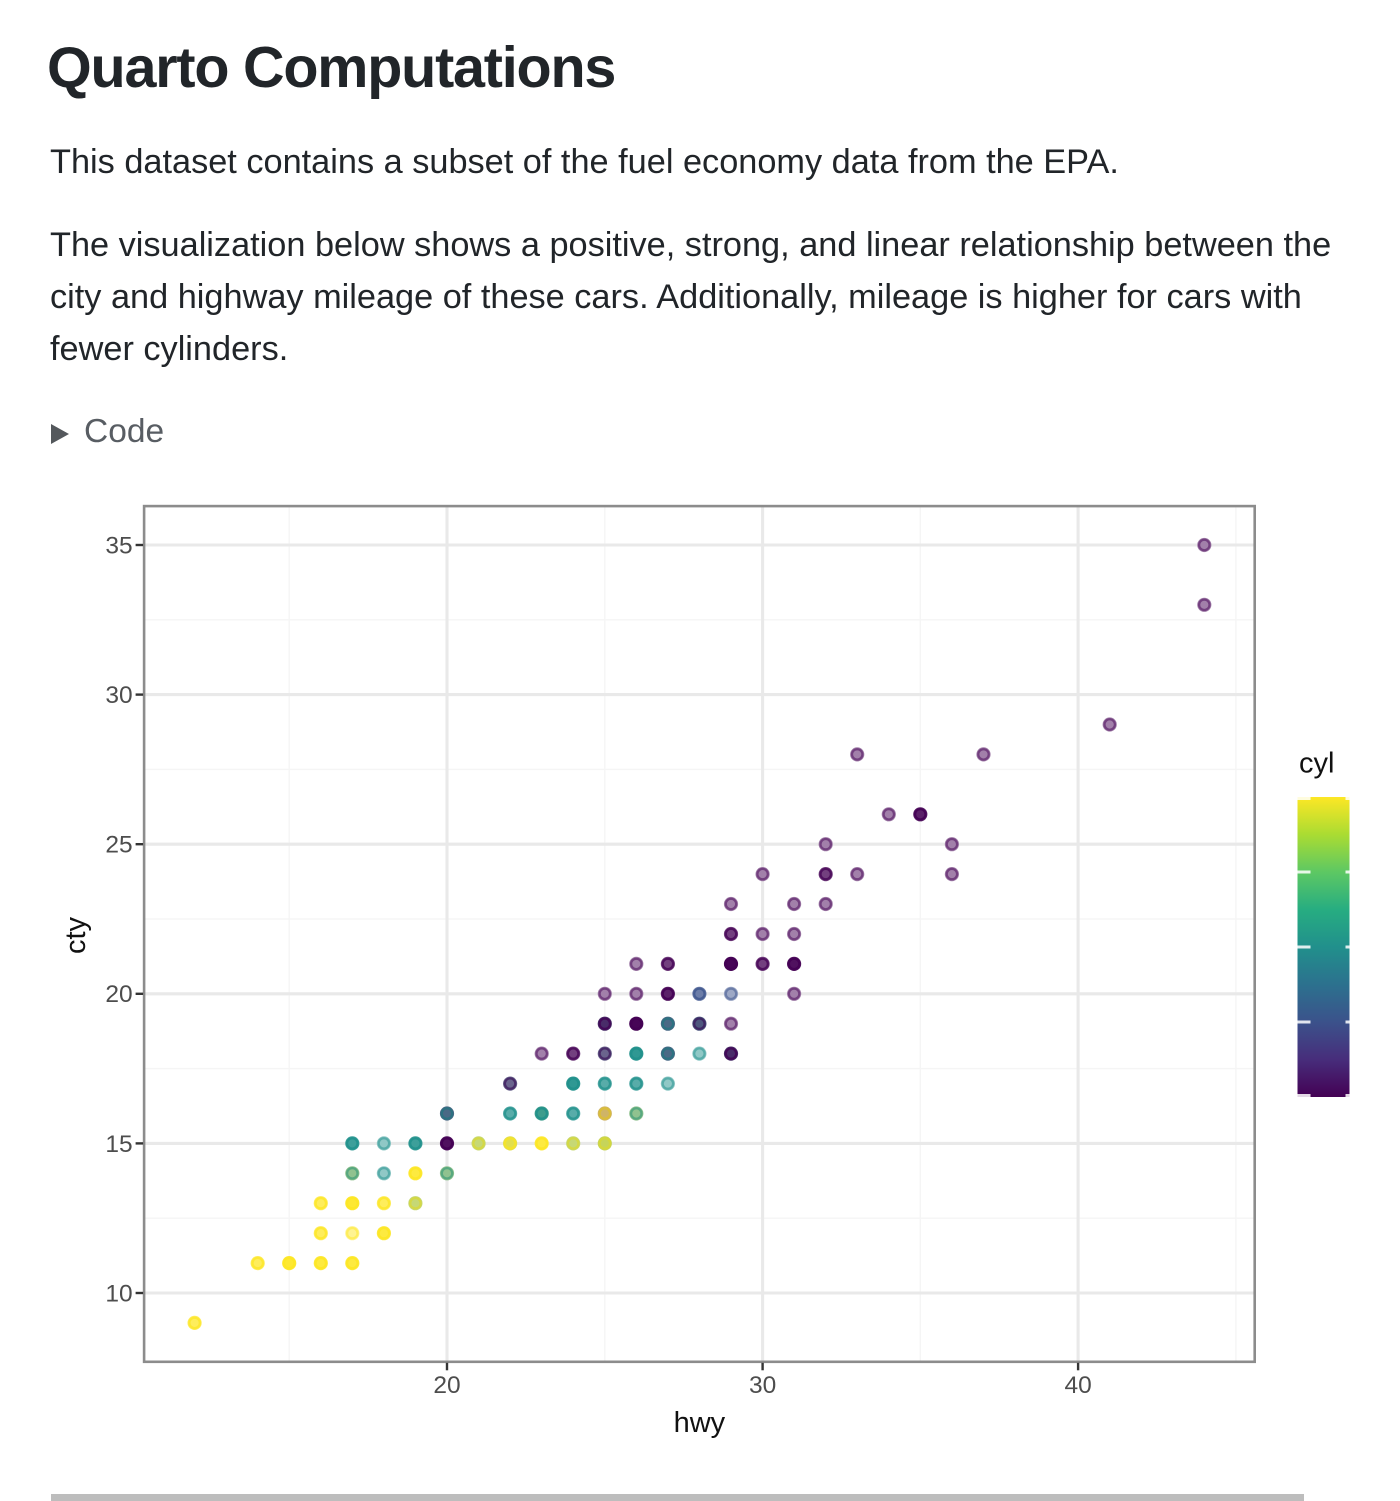 Image resolution: width=1400 pixels, height=1501 pixels. What do you see at coordinates (118, 845) in the screenshot?
I see `svg-text: 25` at bounding box center [118, 845].